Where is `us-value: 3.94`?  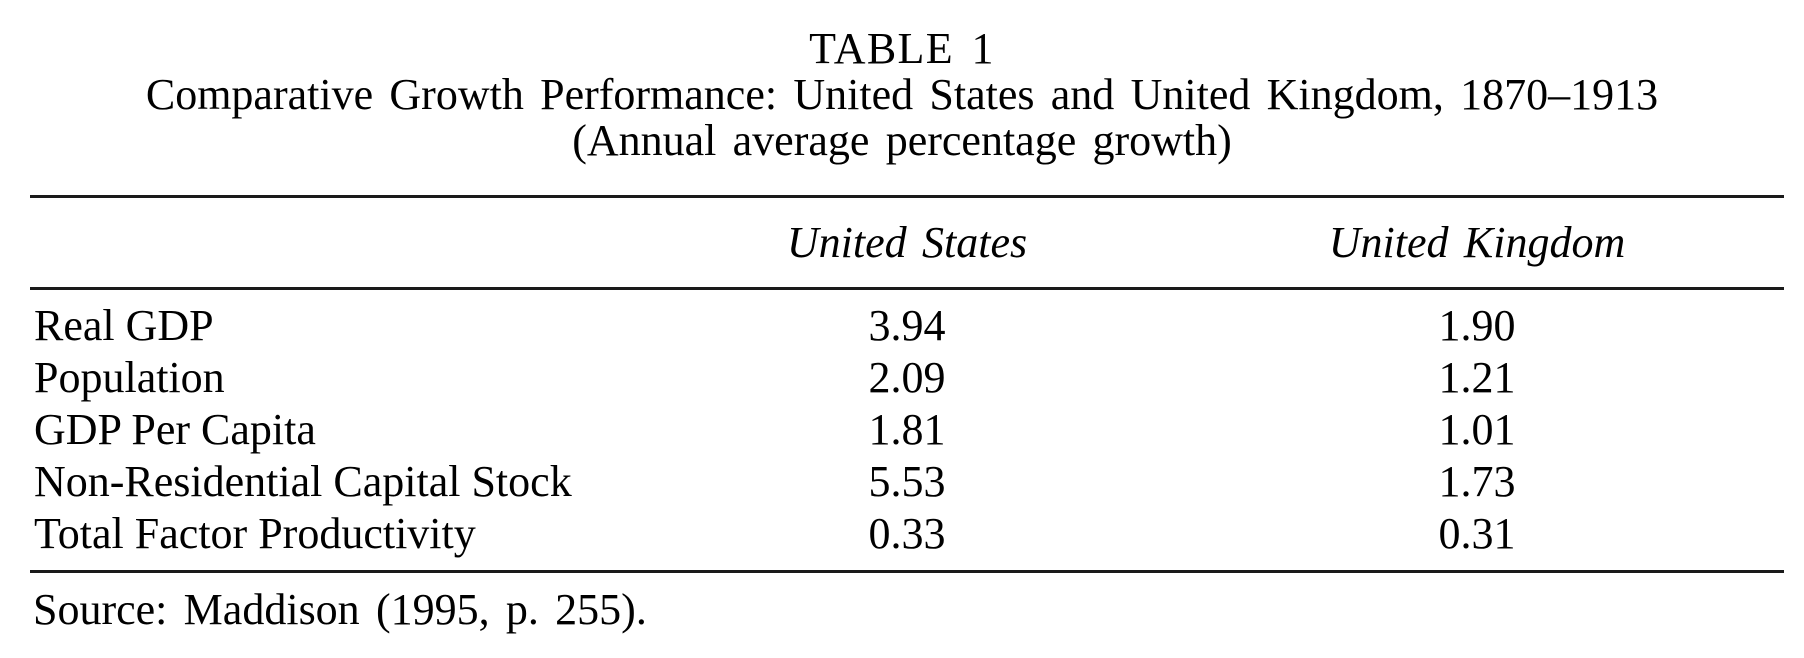
us-value: 3.94 is located at coordinates (907, 325).